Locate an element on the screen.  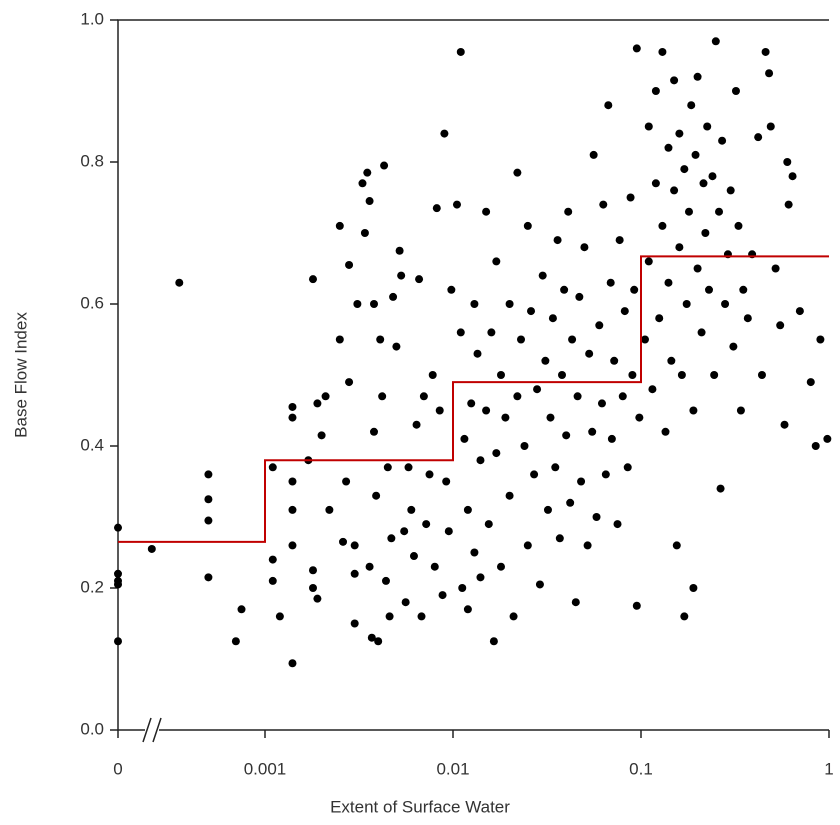
x-tick-label: 1 is located at coordinates (828, 768).